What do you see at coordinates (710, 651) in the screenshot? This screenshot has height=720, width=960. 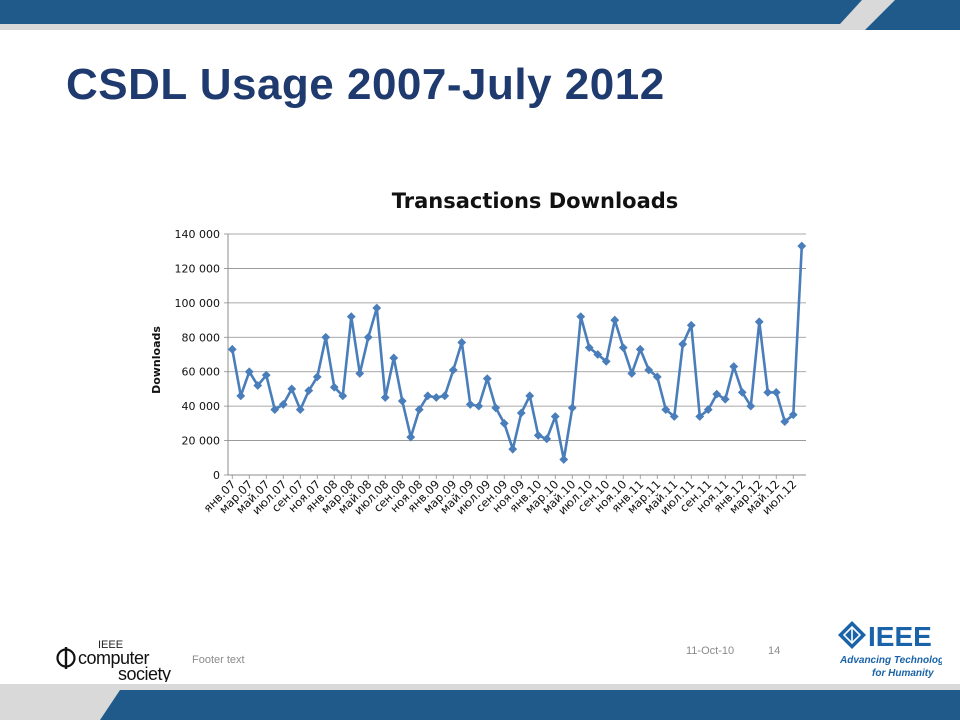 I see `footer-date: 11-Oct-10` at bounding box center [710, 651].